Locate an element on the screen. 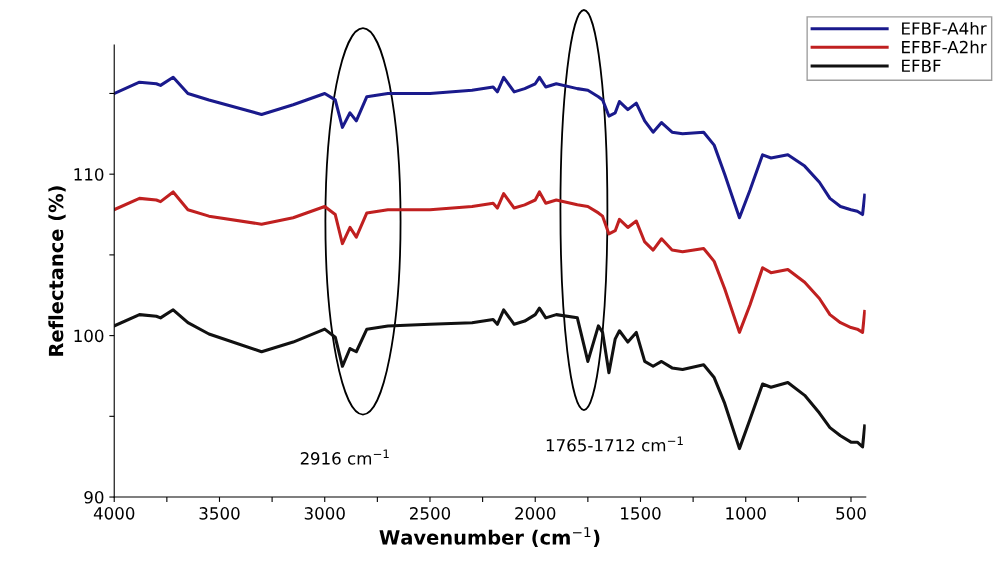 Image resolution: width=1002 pixels, height=570 pixels. x-tick-label: 3000 is located at coordinates (324, 513).